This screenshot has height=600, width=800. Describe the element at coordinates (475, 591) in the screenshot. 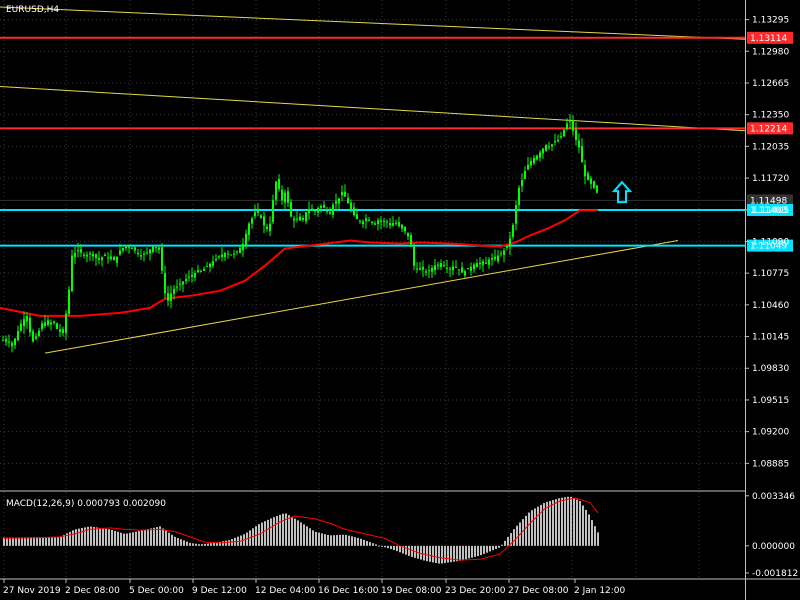

I see `time-tick-label: 23 Dec 20:00` at that location.